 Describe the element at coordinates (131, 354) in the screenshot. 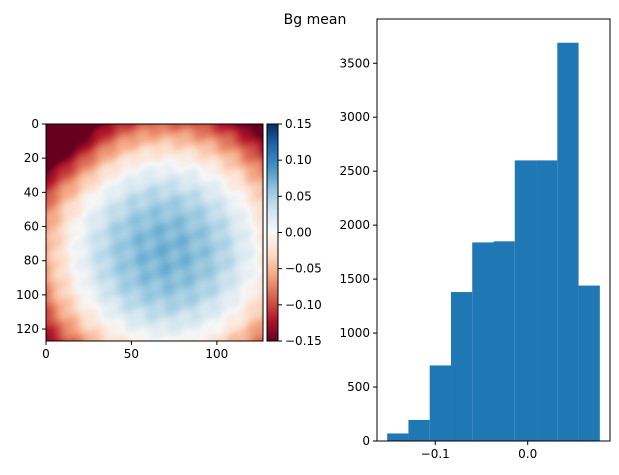

I see `heatmap-x-tick-label: 50` at that location.